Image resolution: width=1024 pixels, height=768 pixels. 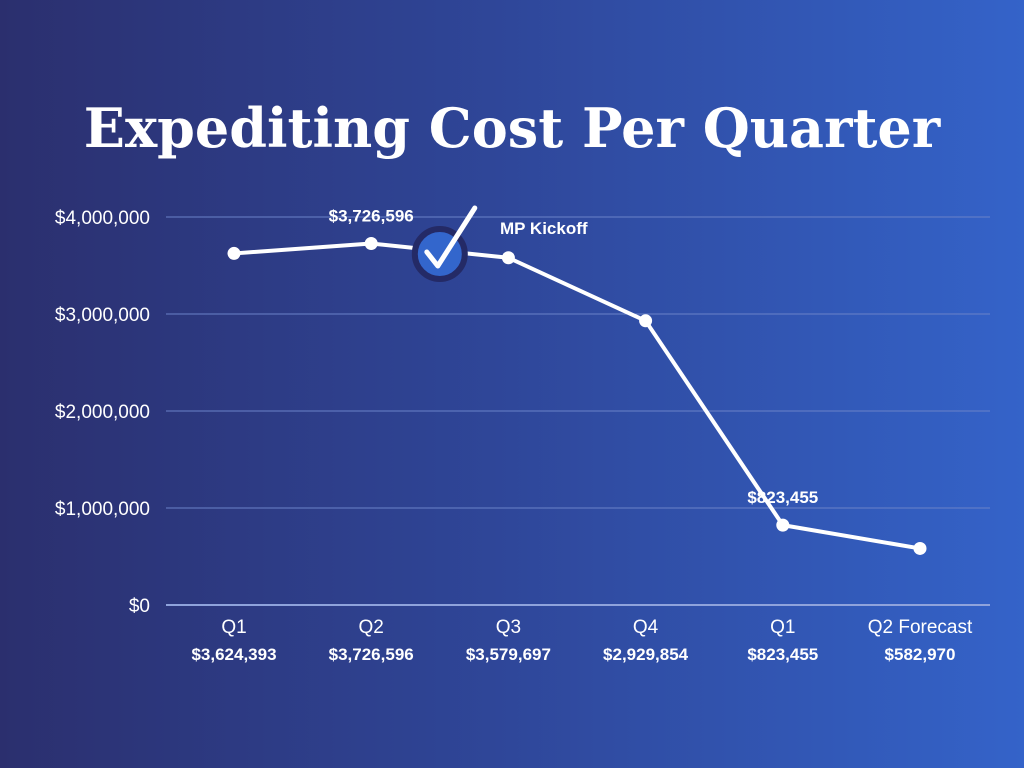 What do you see at coordinates (544, 228) in the screenshot?
I see `annotation-label: MP Kickoff` at bounding box center [544, 228].